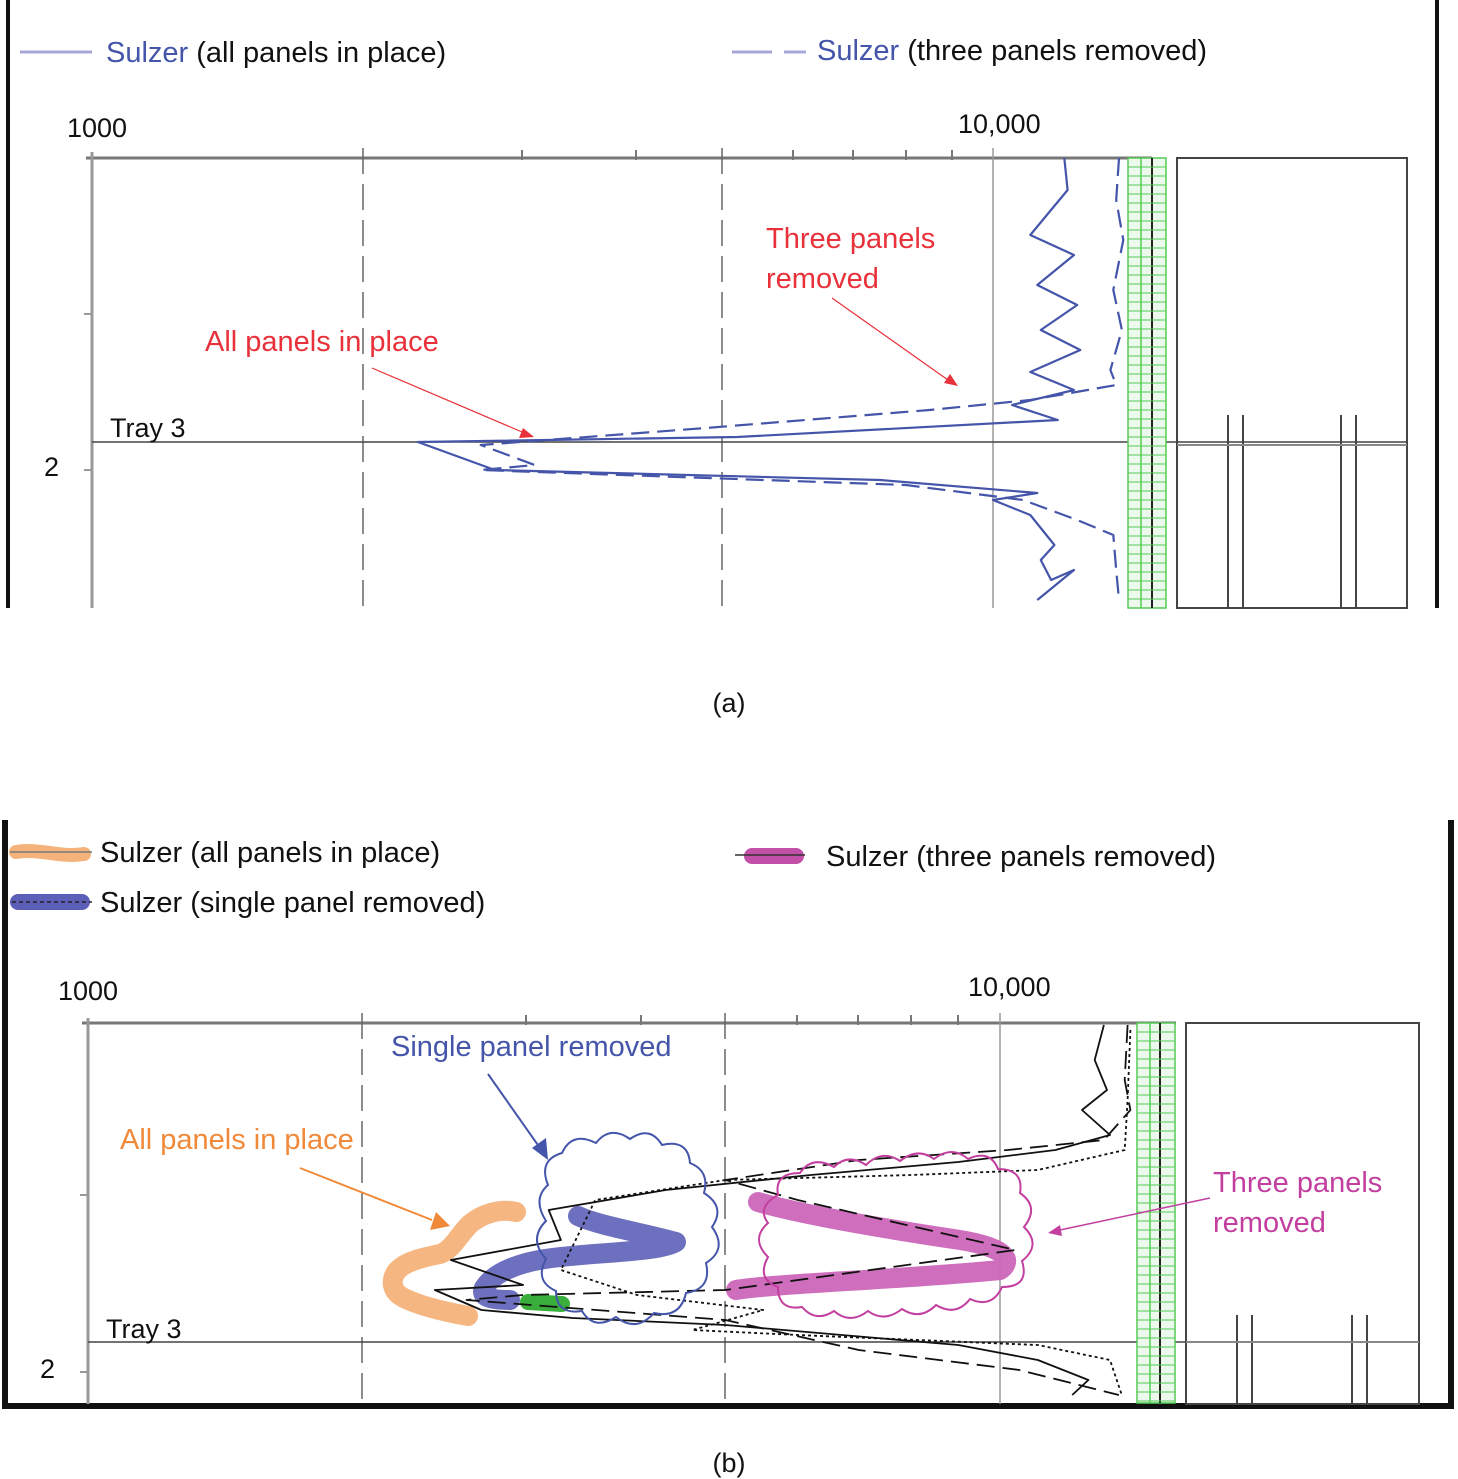  What do you see at coordinates (1269, 1223) in the screenshot?
I see `annotation-b-three-panels-line2: removed` at bounding box center [1269, 1223].